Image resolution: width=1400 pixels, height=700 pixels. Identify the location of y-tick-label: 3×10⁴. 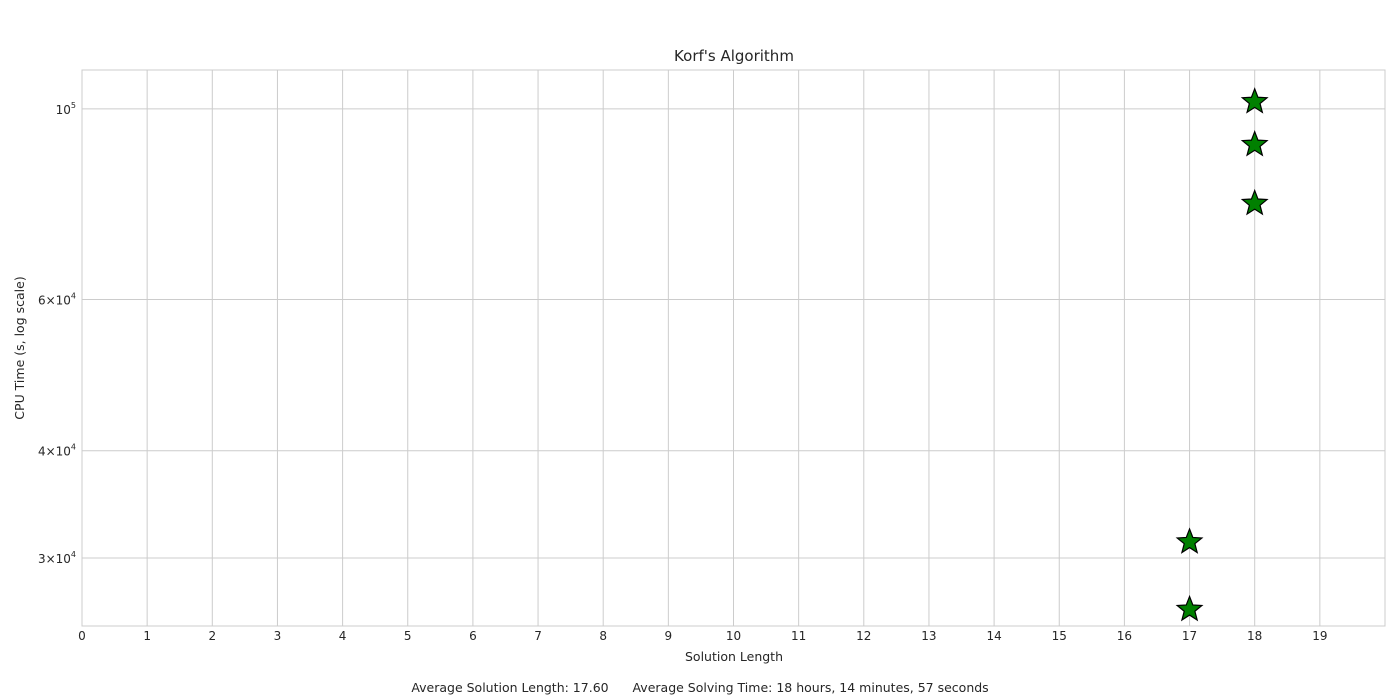
(57, 558).